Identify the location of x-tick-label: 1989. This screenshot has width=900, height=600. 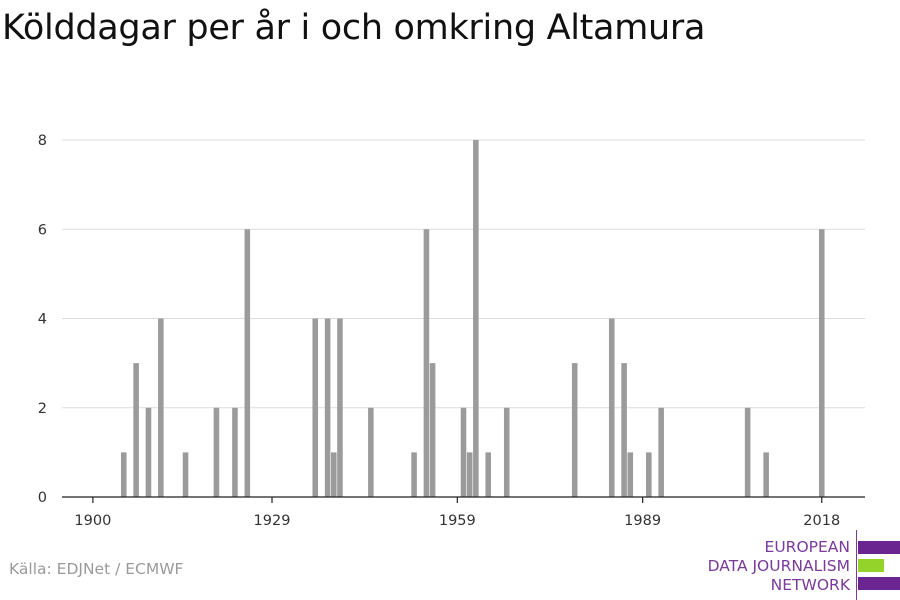
(642, 521).